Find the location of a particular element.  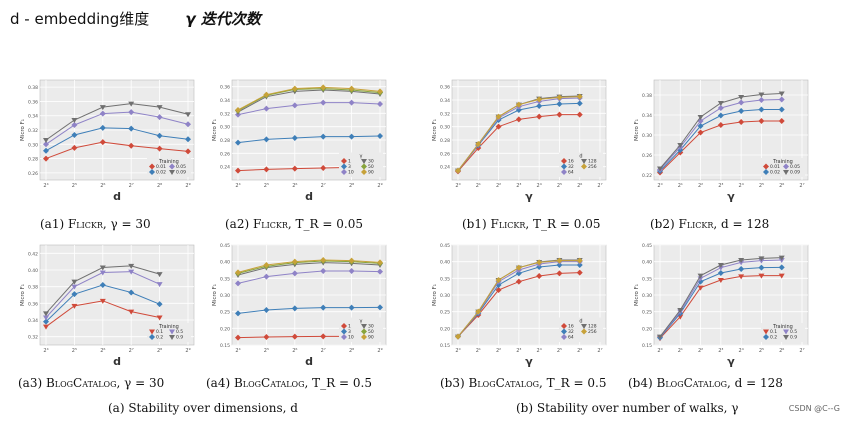

legend-label: 256 is located at coordinates (592, 332).